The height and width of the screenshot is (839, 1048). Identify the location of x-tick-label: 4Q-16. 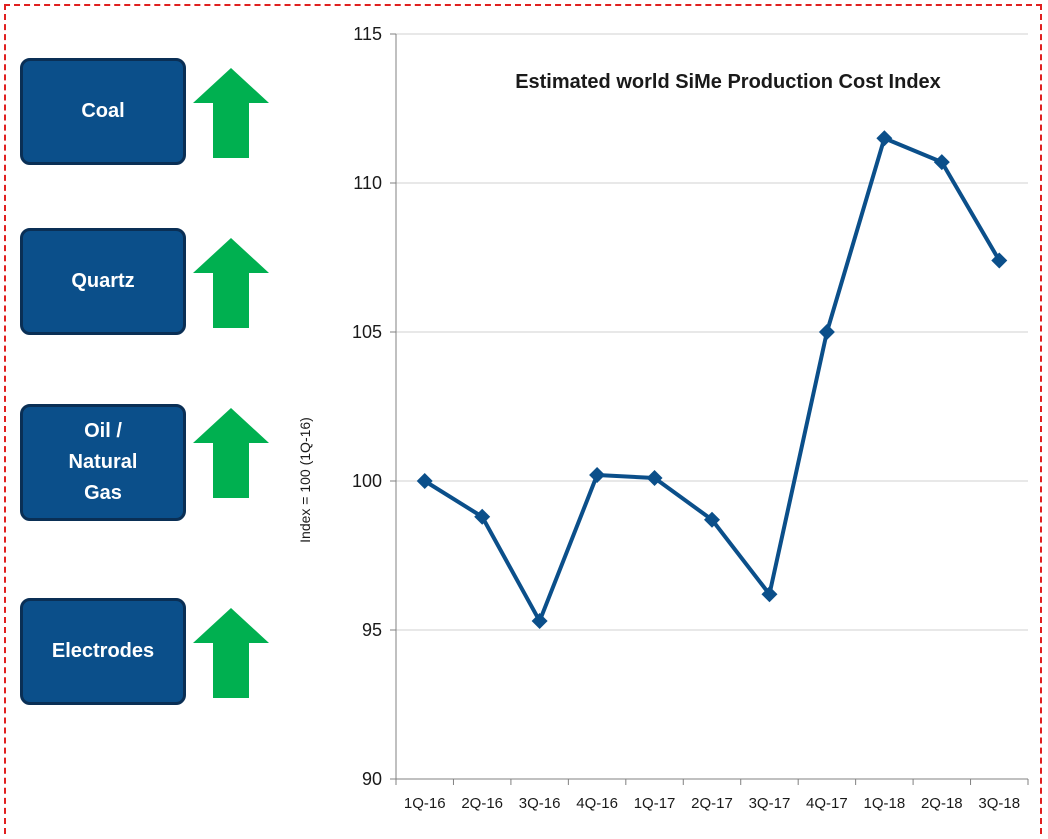
(597, 803).